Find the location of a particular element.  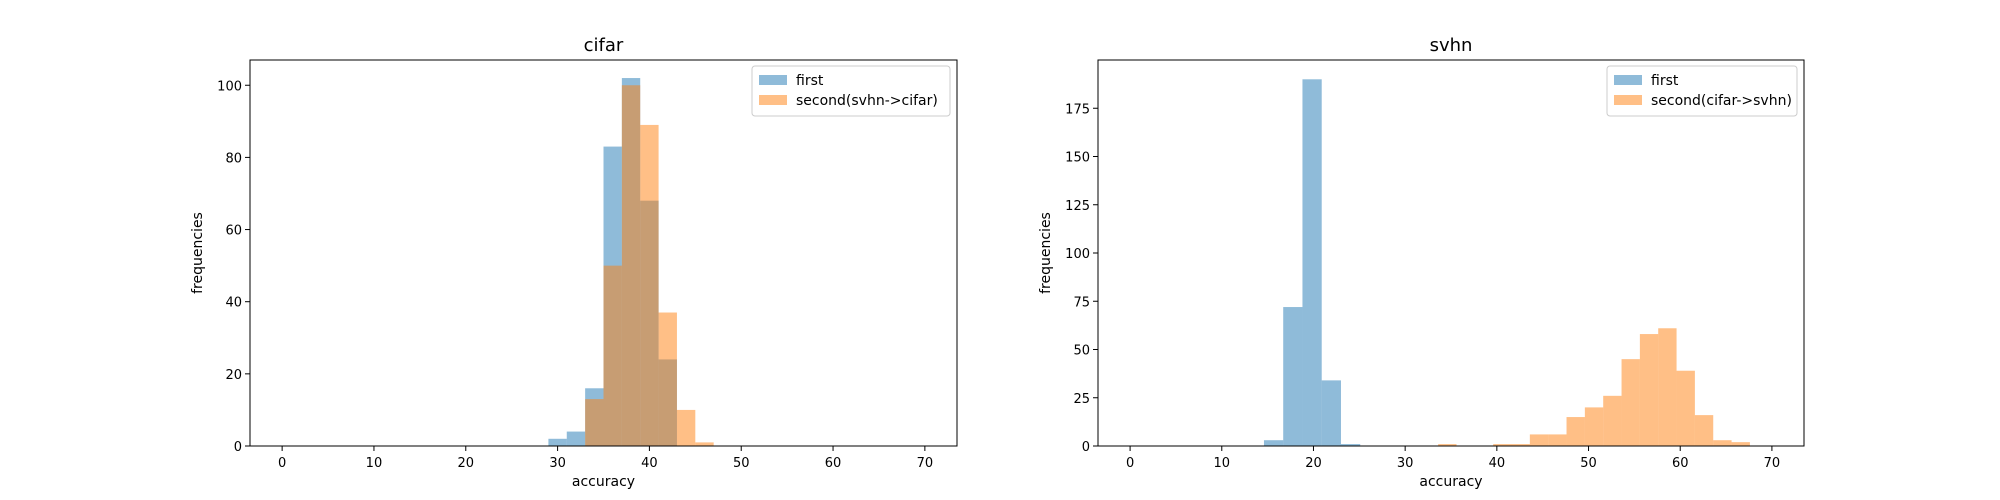

y-tick-label: 50 is located at coordinates (1081, 351).